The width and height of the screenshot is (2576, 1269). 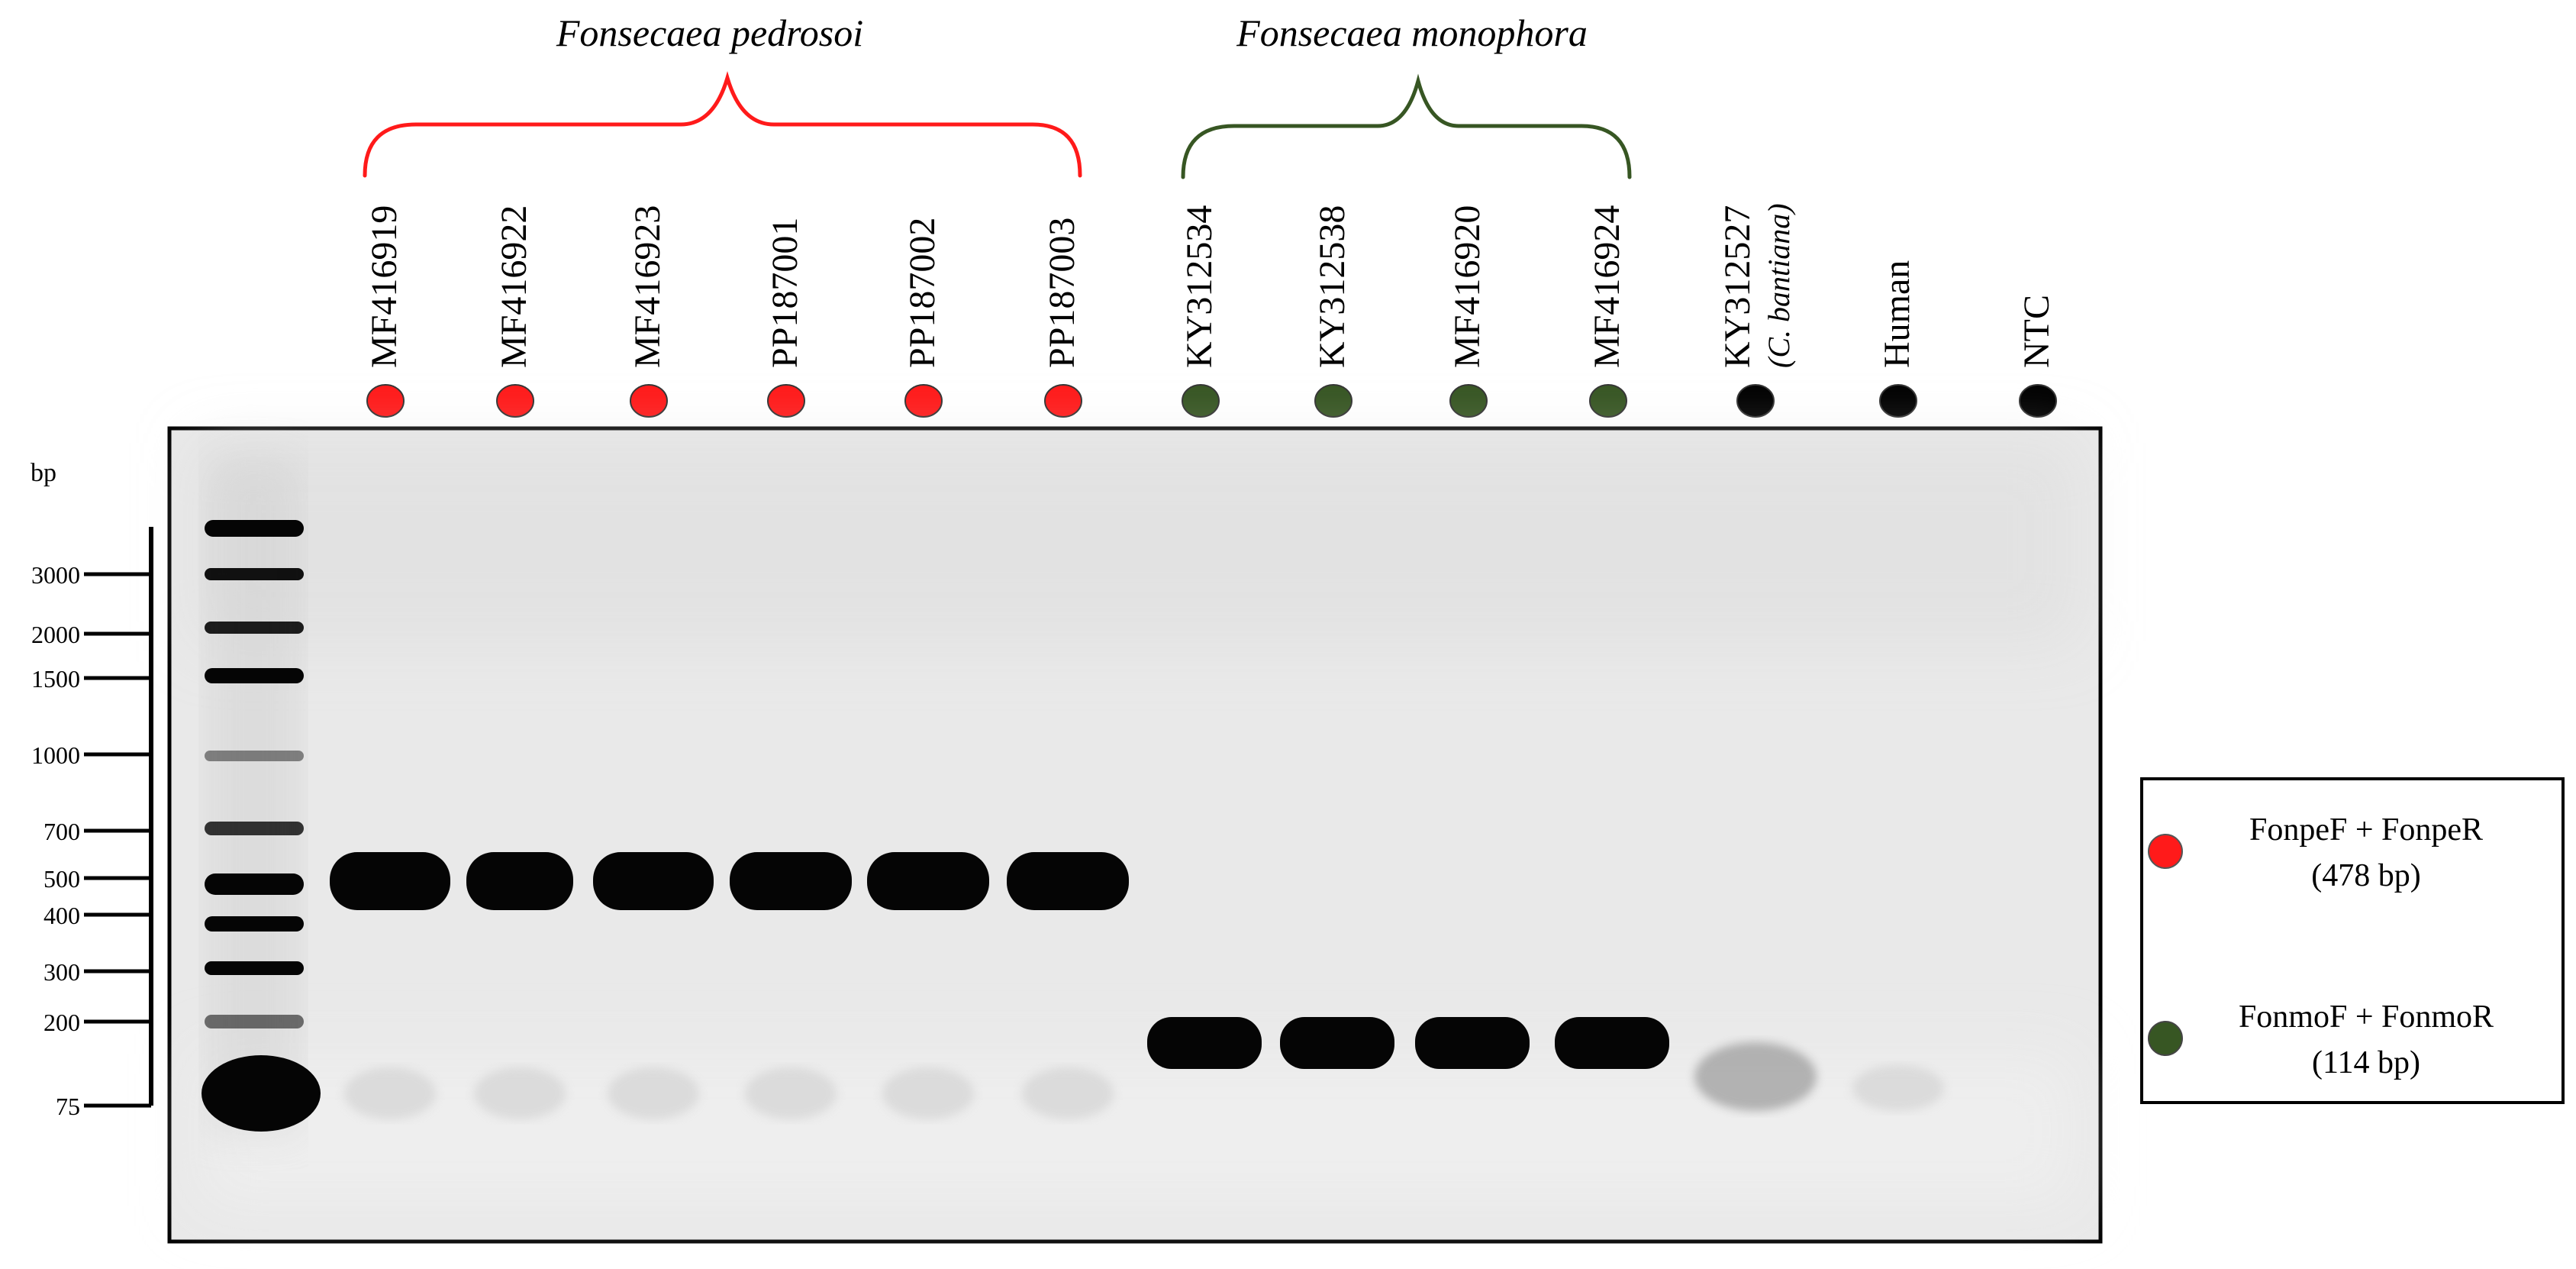 I want to click on ladder-tick-label: 400, so click(x=62, y=915).